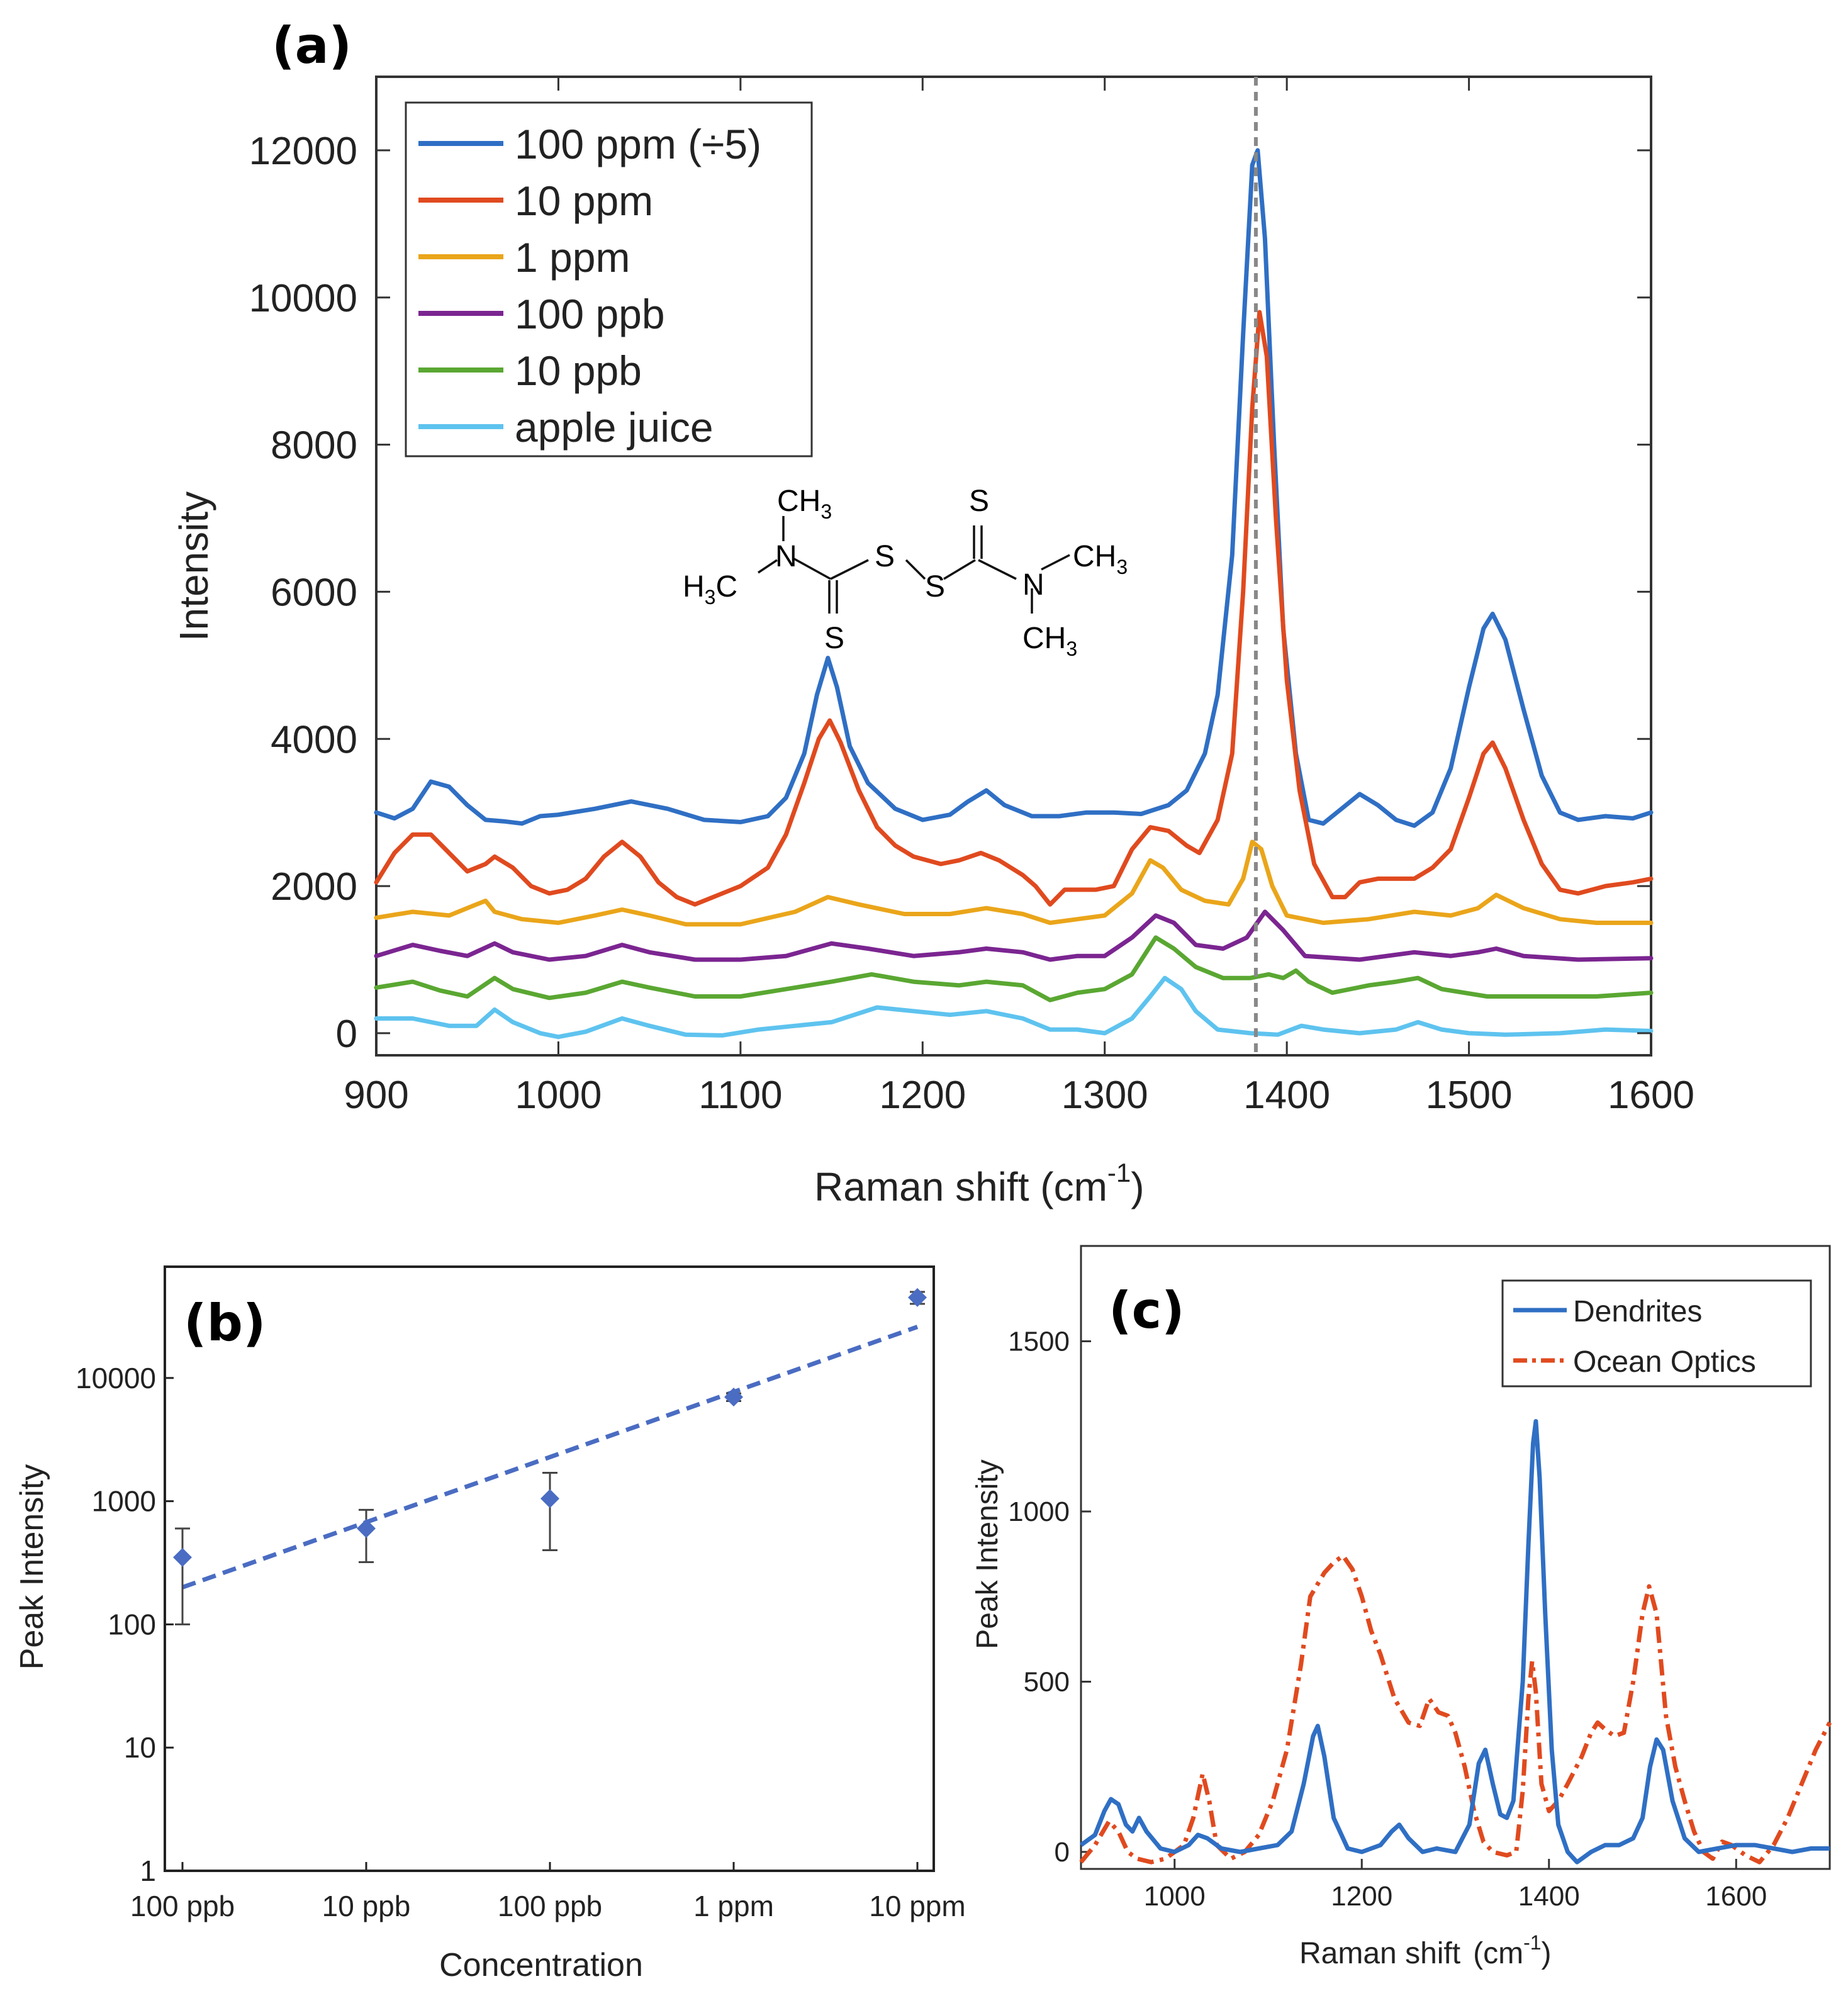 The image size is (1848, 1991). Describe the element at coordinates (1736, 1896) in the screenshot. I see `c-xtick-label: 1600` at that location.